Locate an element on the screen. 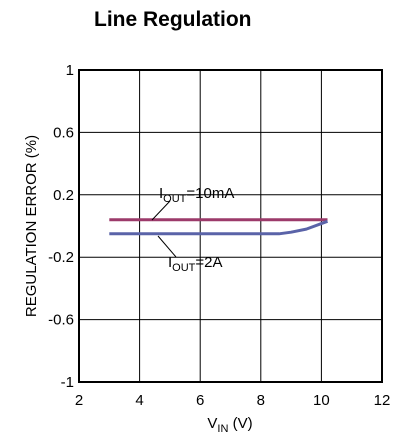 The image size is (399, 442). series-line-2a is located at coordinates (219, 227).